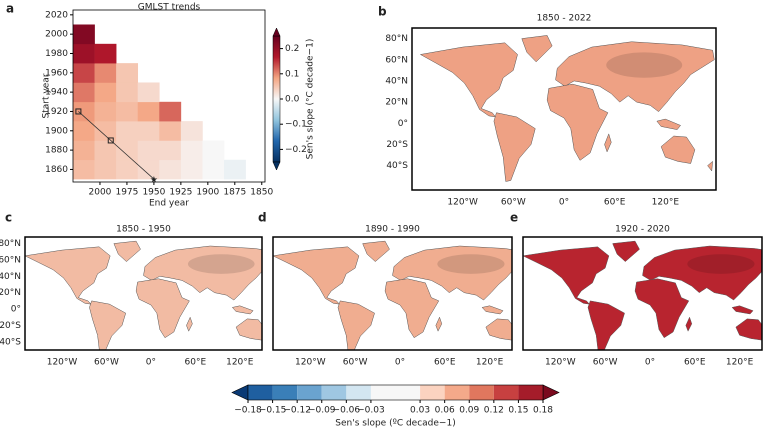 This screenshot has width=768, height=430. I want to click on land, so click(567, 108).